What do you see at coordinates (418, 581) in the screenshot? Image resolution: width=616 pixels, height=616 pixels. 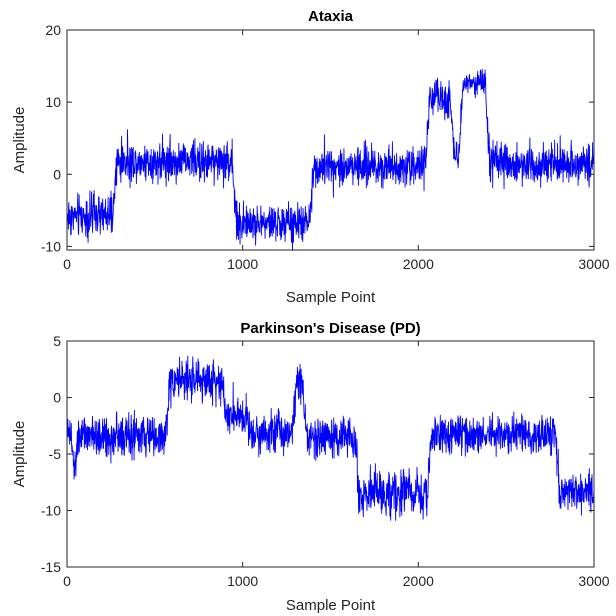 I see `pd-xtick-label: 2000` at bounding box center [418, 581].